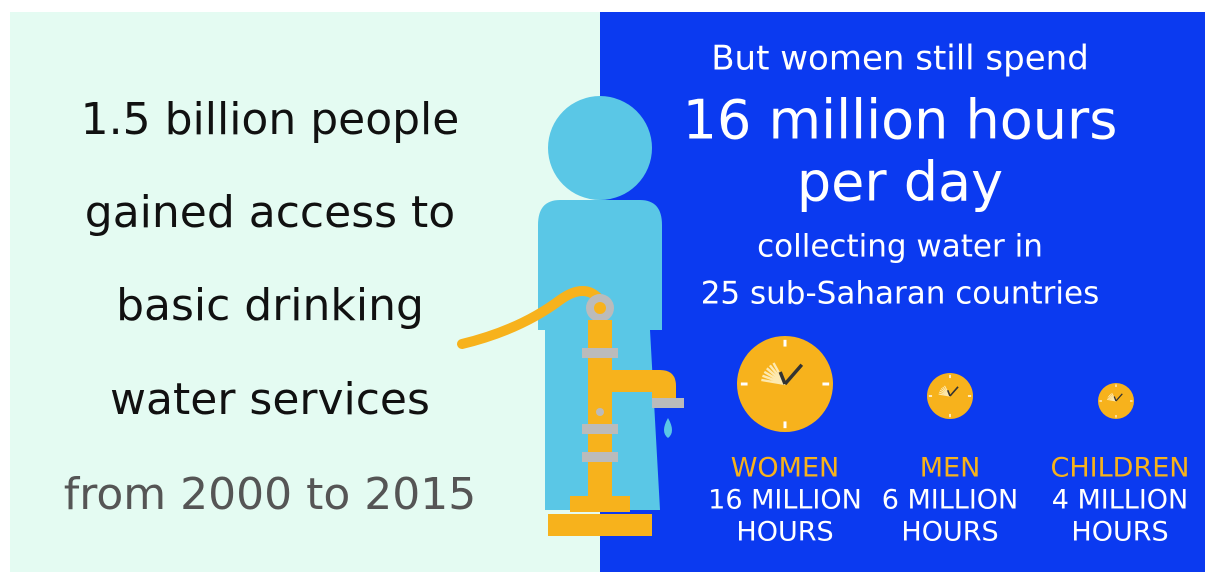 The image size is (1213, 581). What do you see at coordinates (1120, 500) in the screenshot?
I see `group-value: 4 MILLION` at bounding box center [1120, 500].